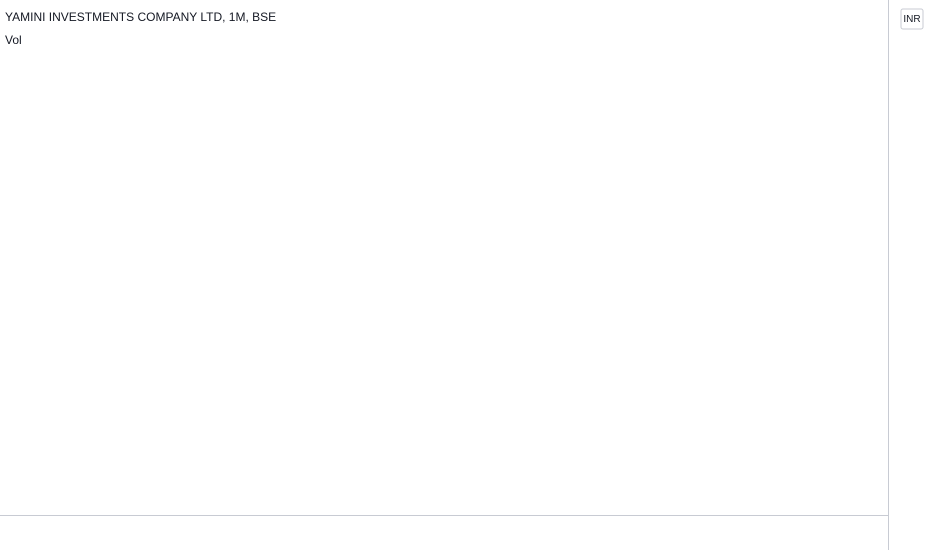 The image size is (932, 550). I want to click on currency: INR, so click(911, 19).